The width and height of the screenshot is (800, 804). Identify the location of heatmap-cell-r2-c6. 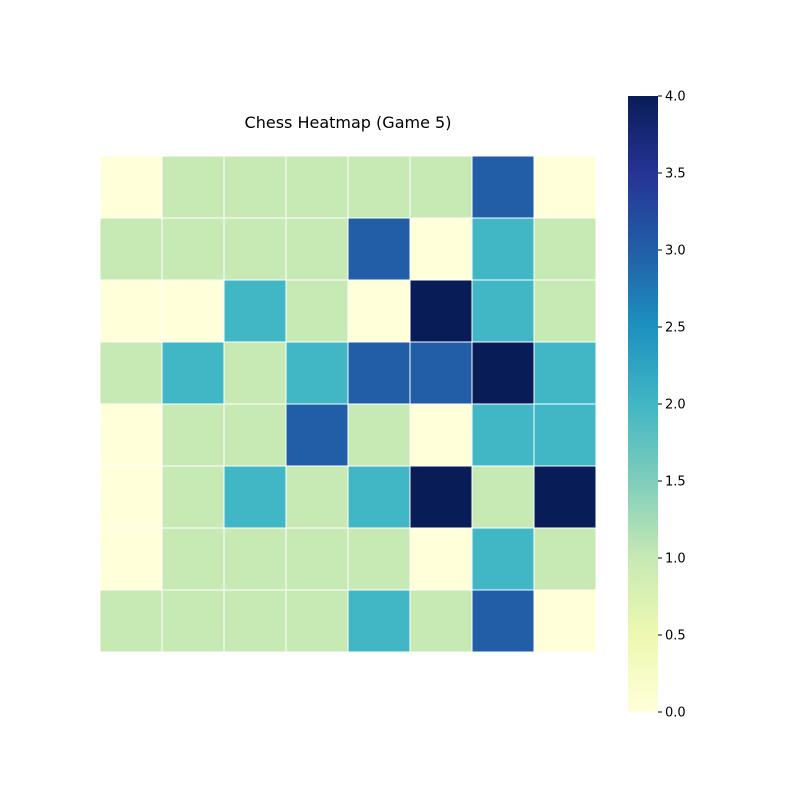
(503, 311).